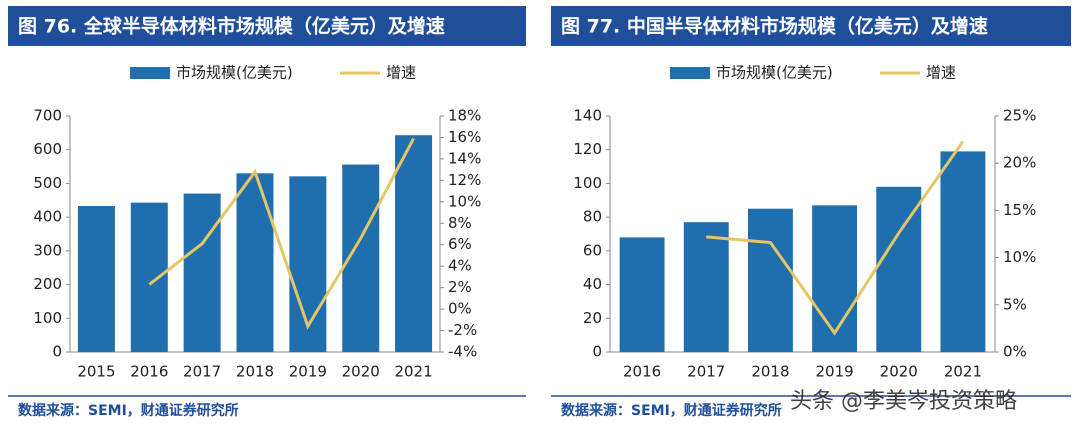 This screenshot has width=1080, height=426. What do you see at coordinates (460, 244) in the screenshot?
I see `y2-tick-label: 6%` at bounding box center [460, 244].